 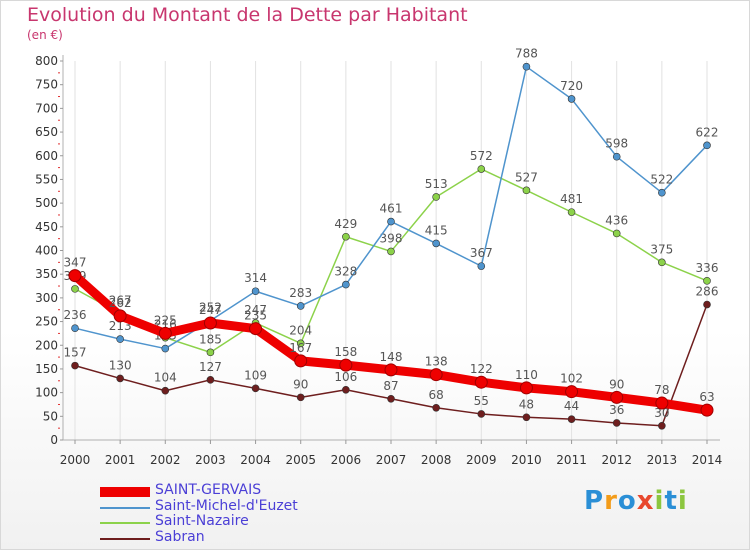 I want to click on legend-label-saint-michel-d-euzet: Saint-Michel-d'Euzet, so click(x=226, y=506).